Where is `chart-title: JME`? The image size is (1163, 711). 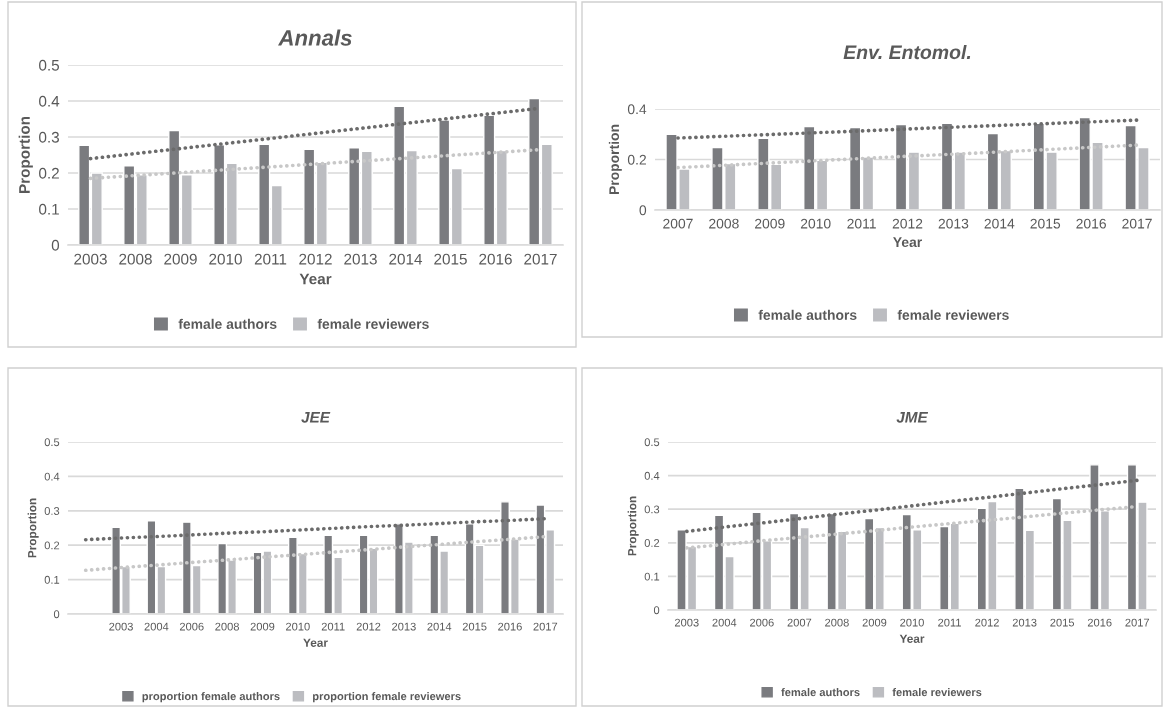 chart-title: JME is located at coordinates (912, 417).